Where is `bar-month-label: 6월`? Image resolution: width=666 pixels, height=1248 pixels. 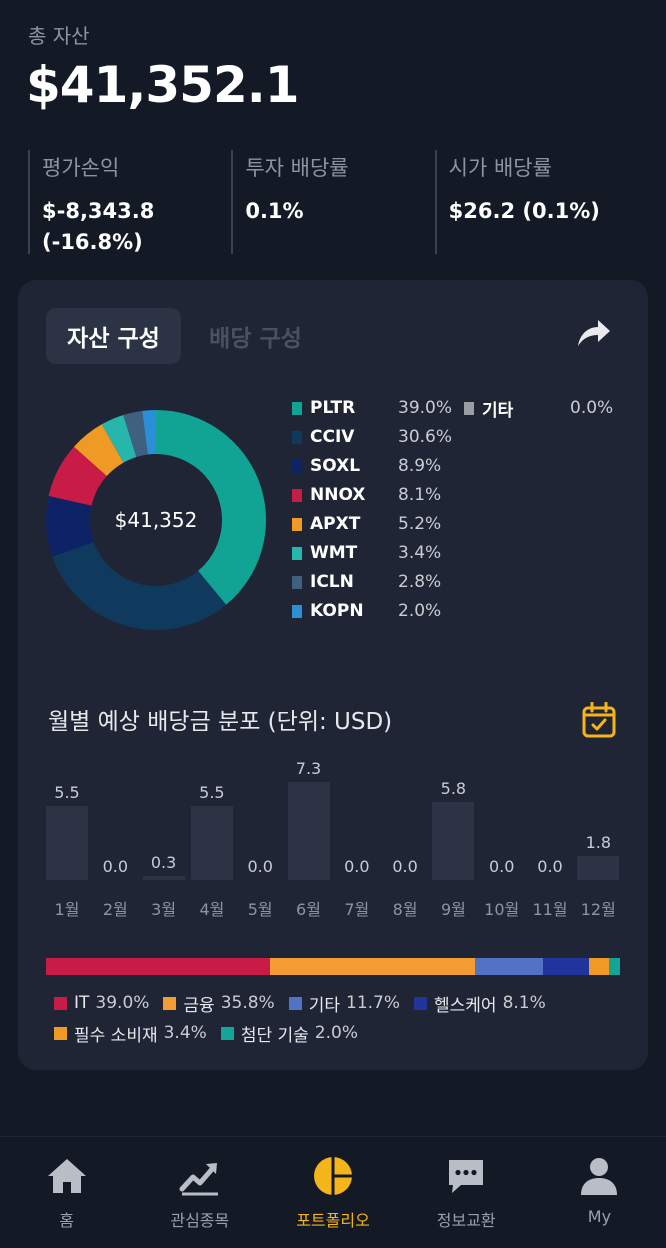 bar-month-label: 6월 is located at coordinates (308, 909).